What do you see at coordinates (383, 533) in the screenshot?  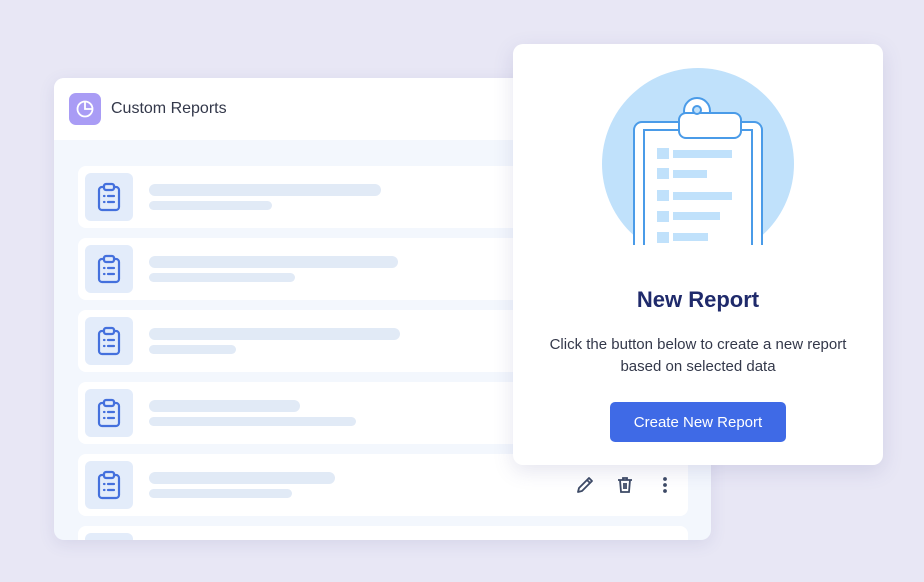 I see `report-list-item` at bounding box center [383, 533].